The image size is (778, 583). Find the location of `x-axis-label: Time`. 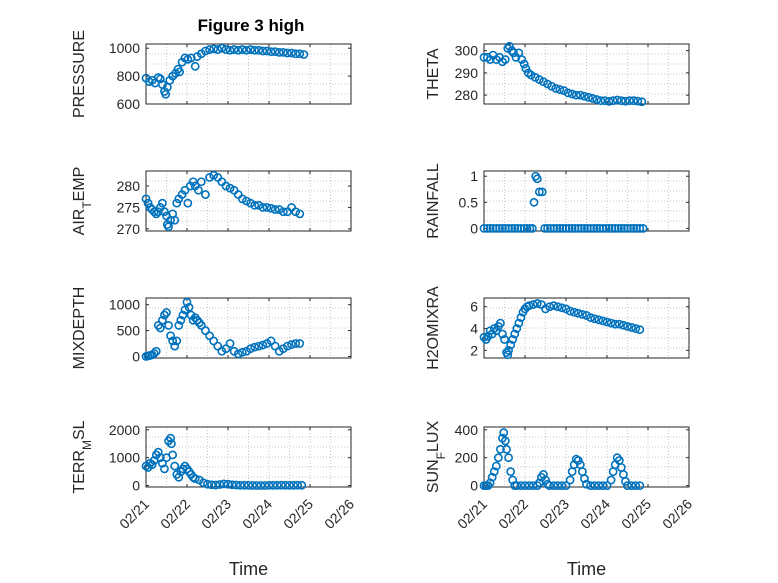

x-axis-label: Time is located at coordinates (586, 569).